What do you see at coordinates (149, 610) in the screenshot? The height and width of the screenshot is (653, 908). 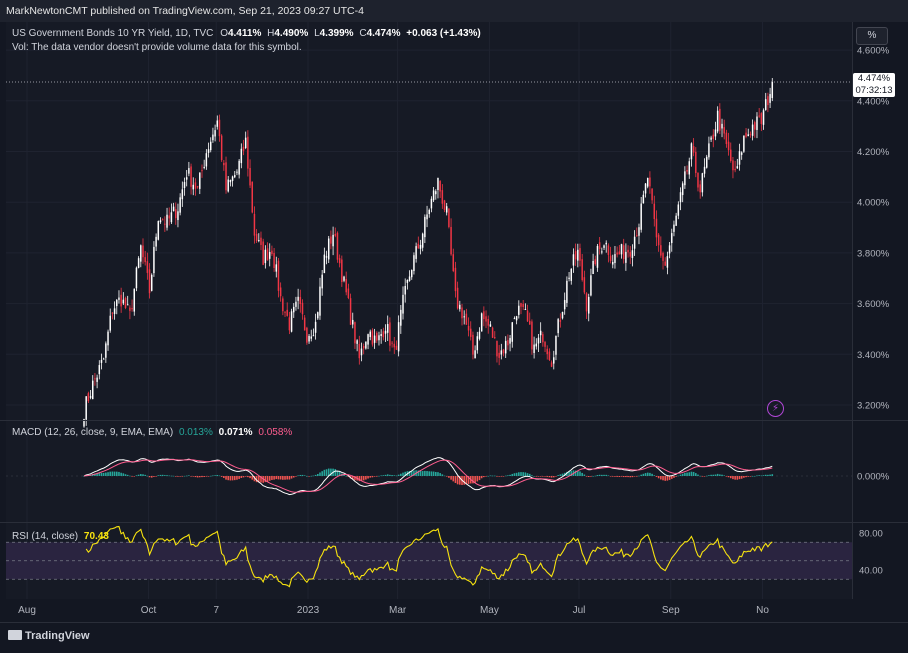 I see `time-tick-label: Oct` at bounding box center [149, 610].